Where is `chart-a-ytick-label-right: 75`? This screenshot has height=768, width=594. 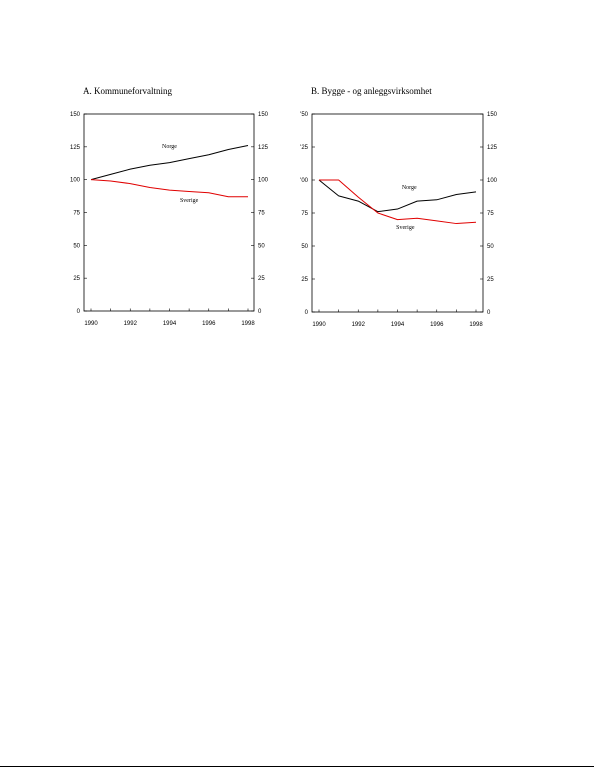 chart-a-ytick-label-right: 75 is located at coordinates (261, 214).